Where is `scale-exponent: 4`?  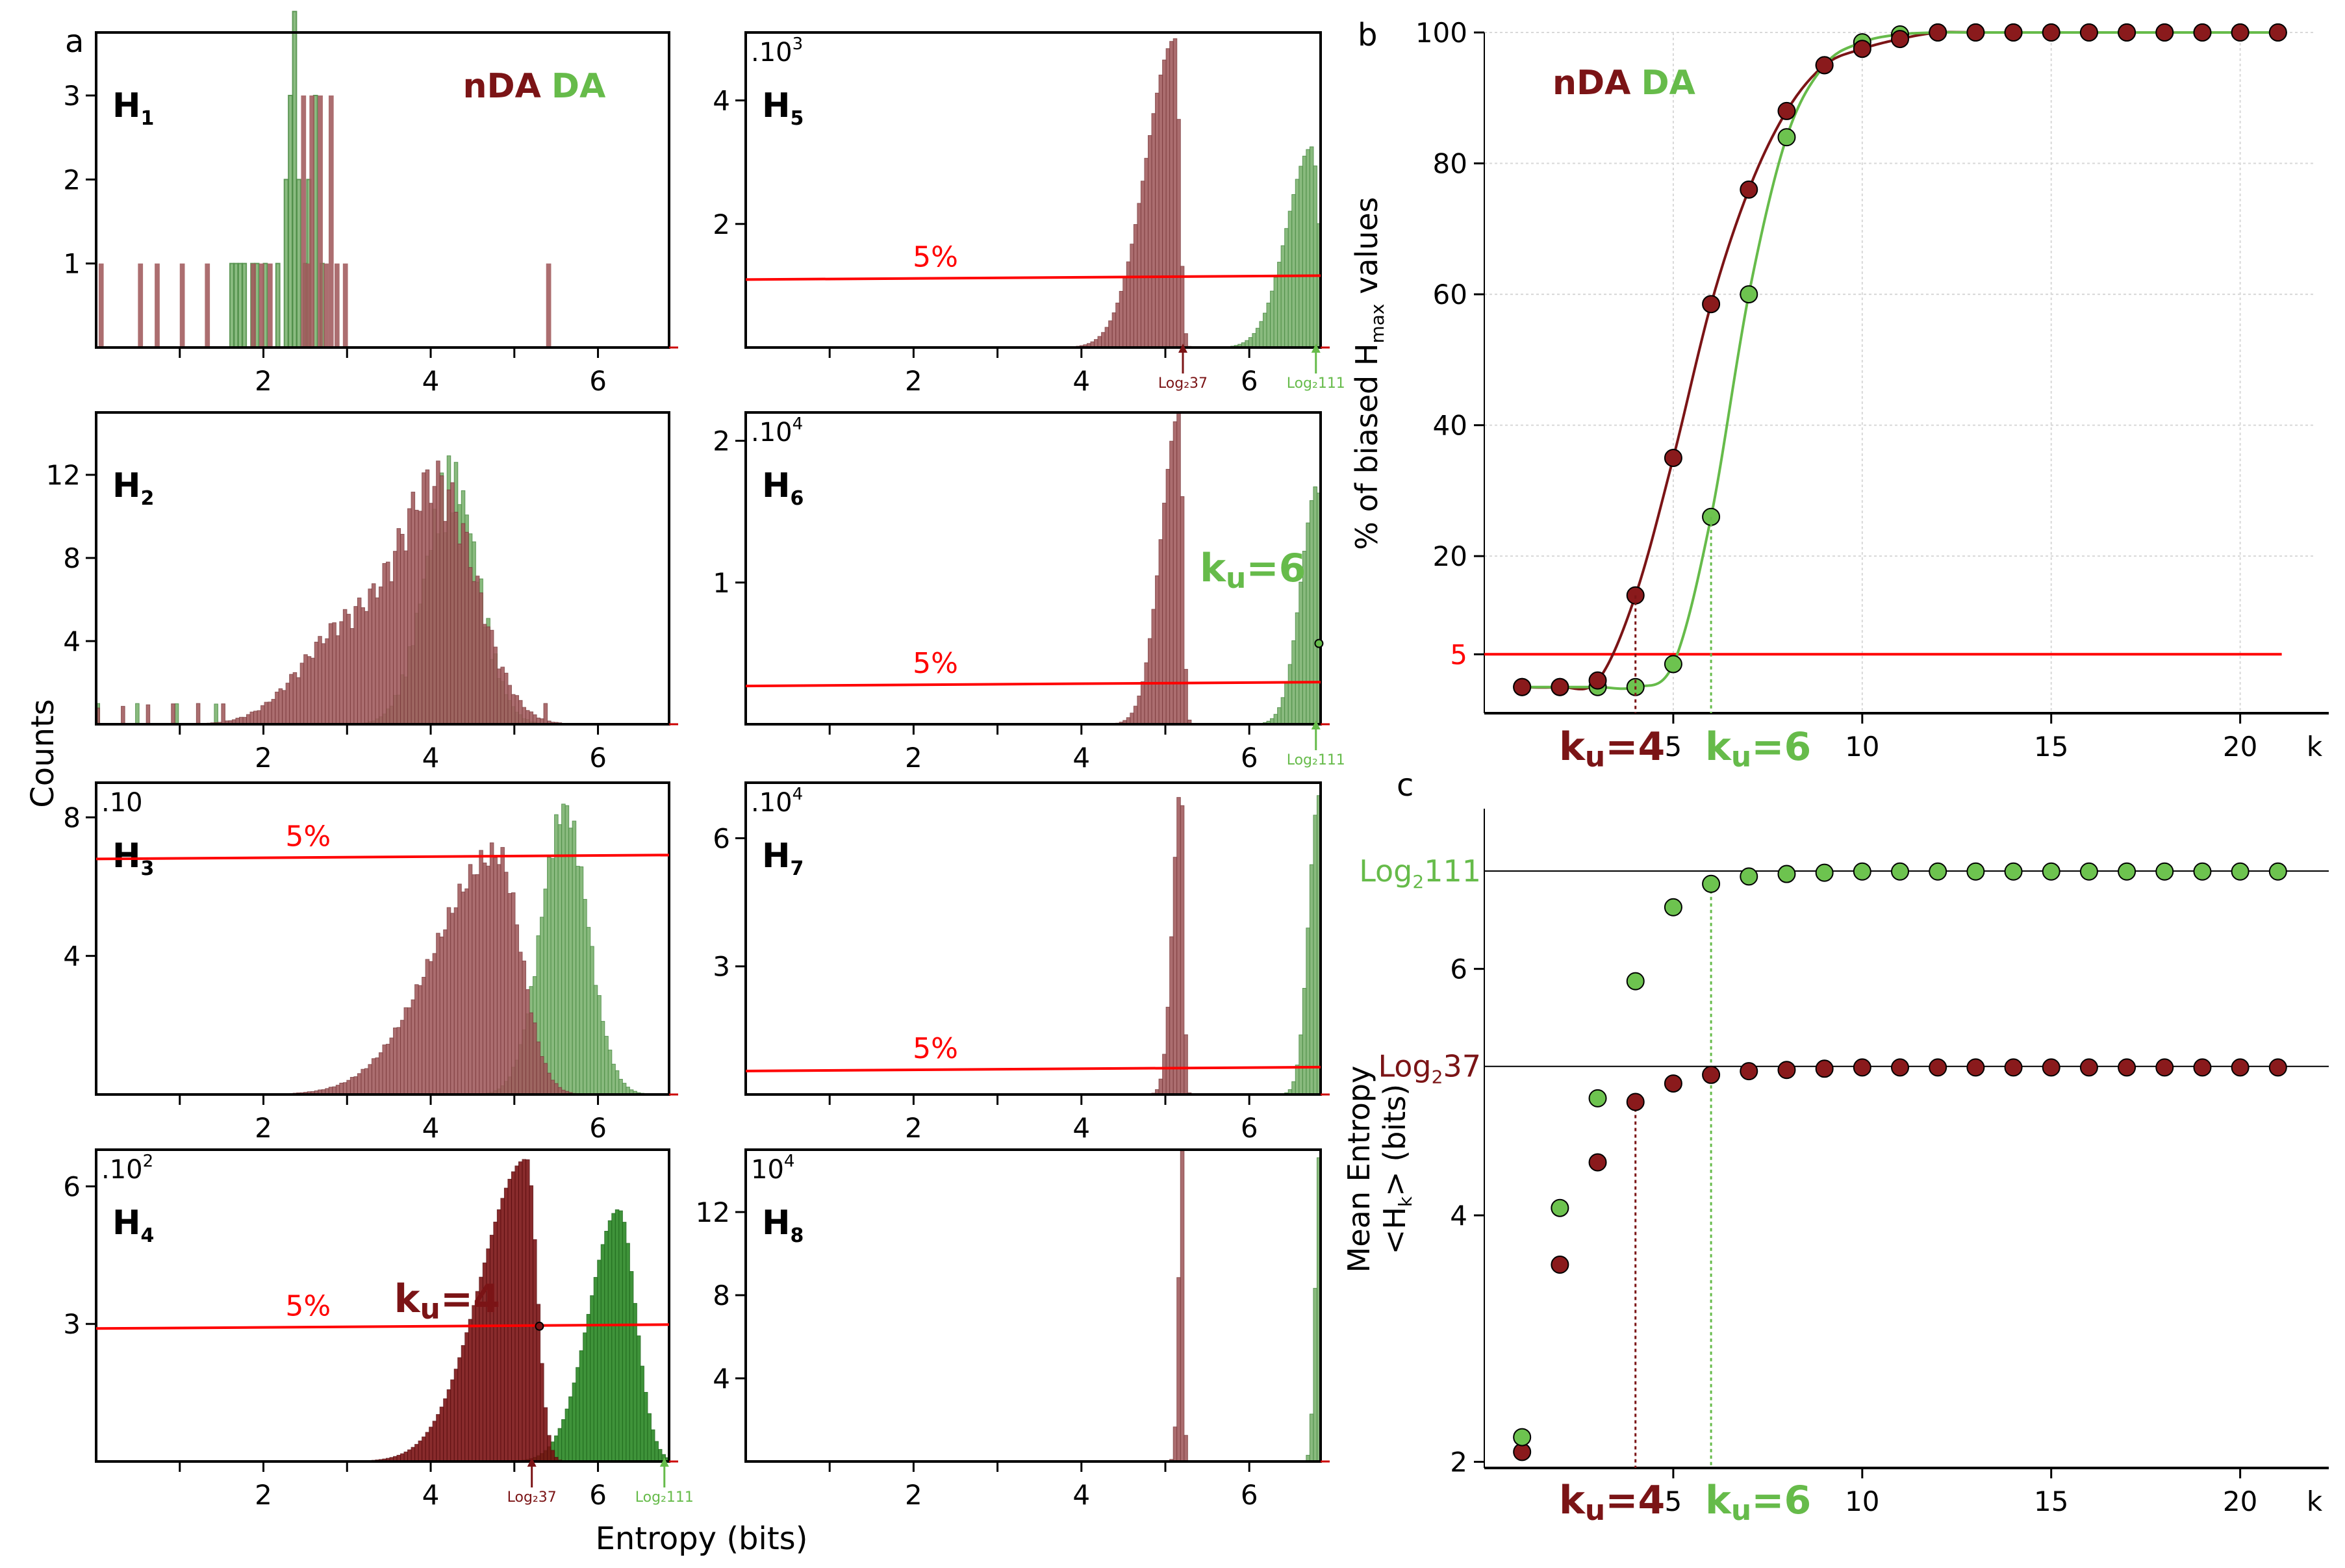 scale-exponent: 4 is located at coordinates (789, 1161).